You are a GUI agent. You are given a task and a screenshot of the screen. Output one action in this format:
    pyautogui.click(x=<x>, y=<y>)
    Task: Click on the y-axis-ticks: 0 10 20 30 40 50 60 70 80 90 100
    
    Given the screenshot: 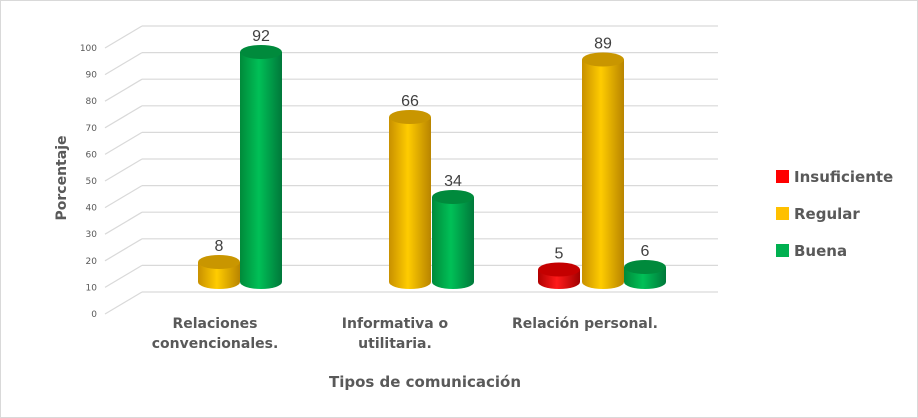 What is the action you would take?
    pyautogui.click(x=88, y=182)
    